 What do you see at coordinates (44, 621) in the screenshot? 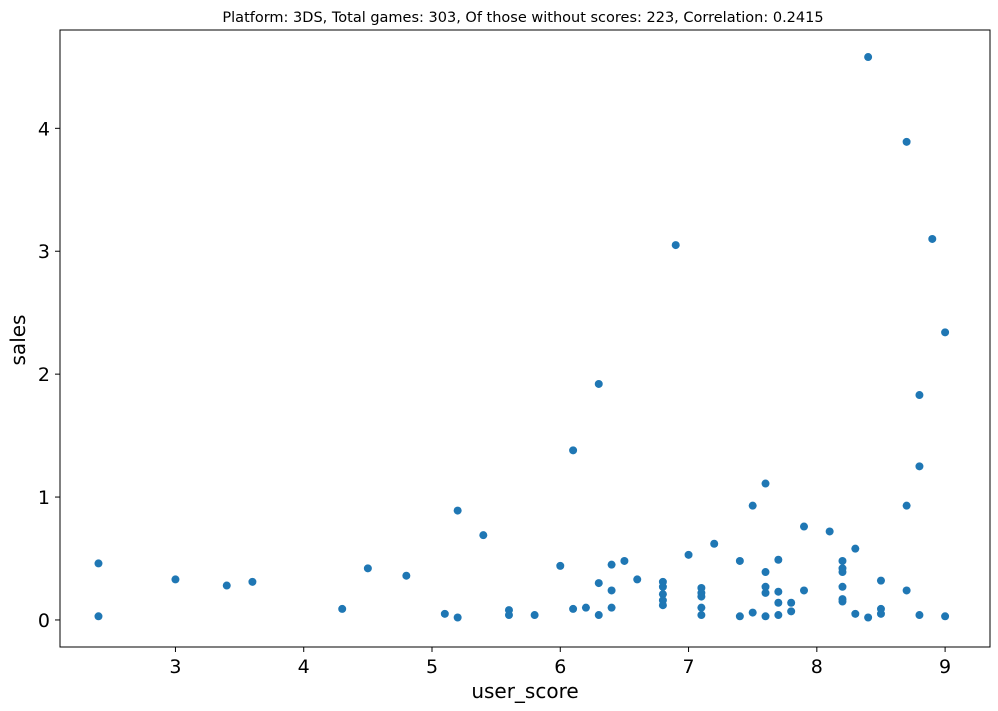
I see `y-tick-label: 0` at bounding box center [44, 621].